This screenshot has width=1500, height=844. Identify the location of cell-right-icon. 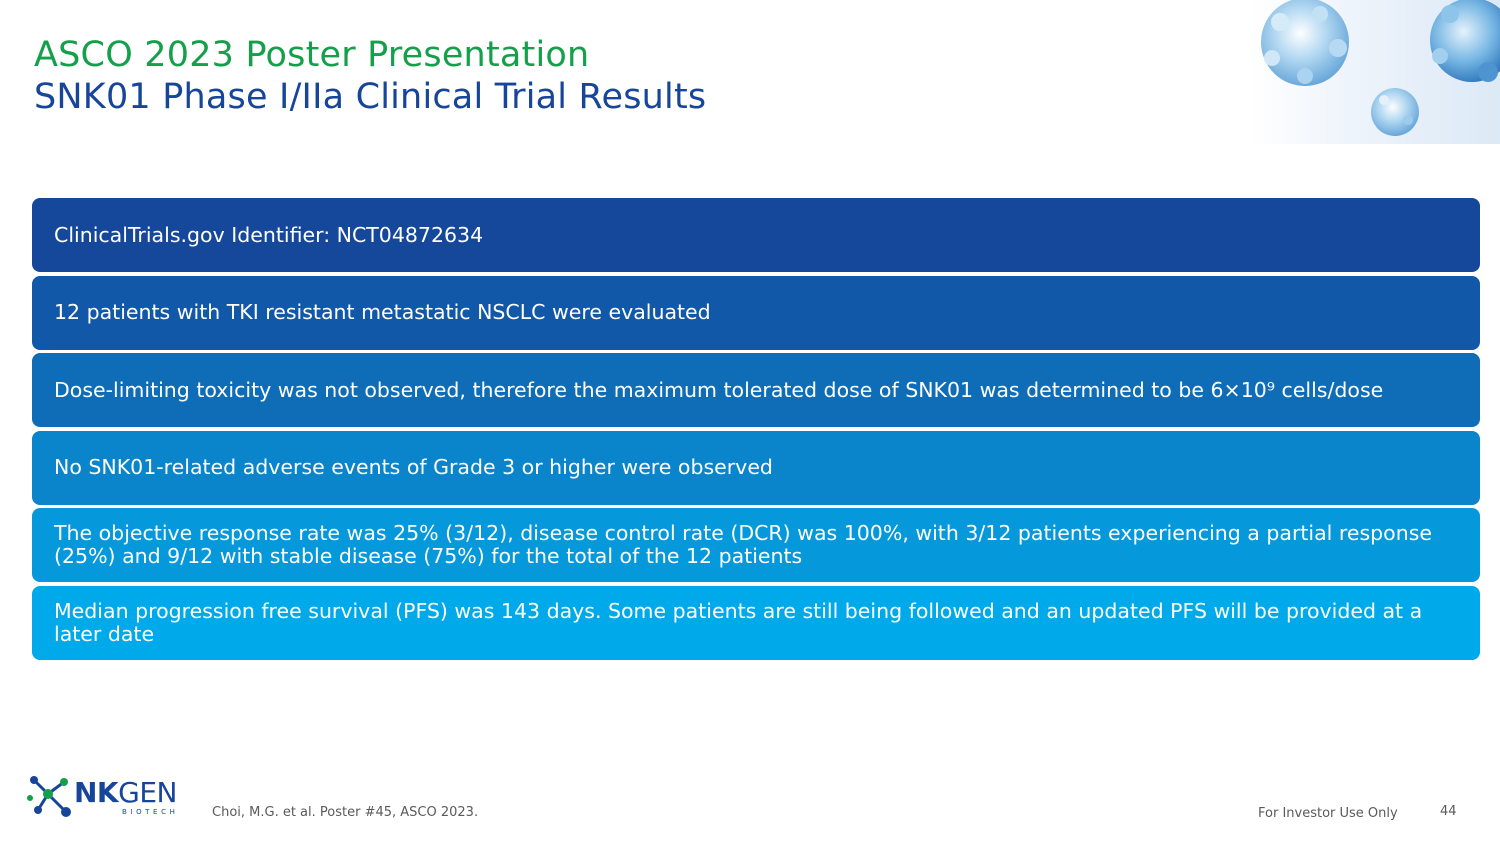
(1465, 41).